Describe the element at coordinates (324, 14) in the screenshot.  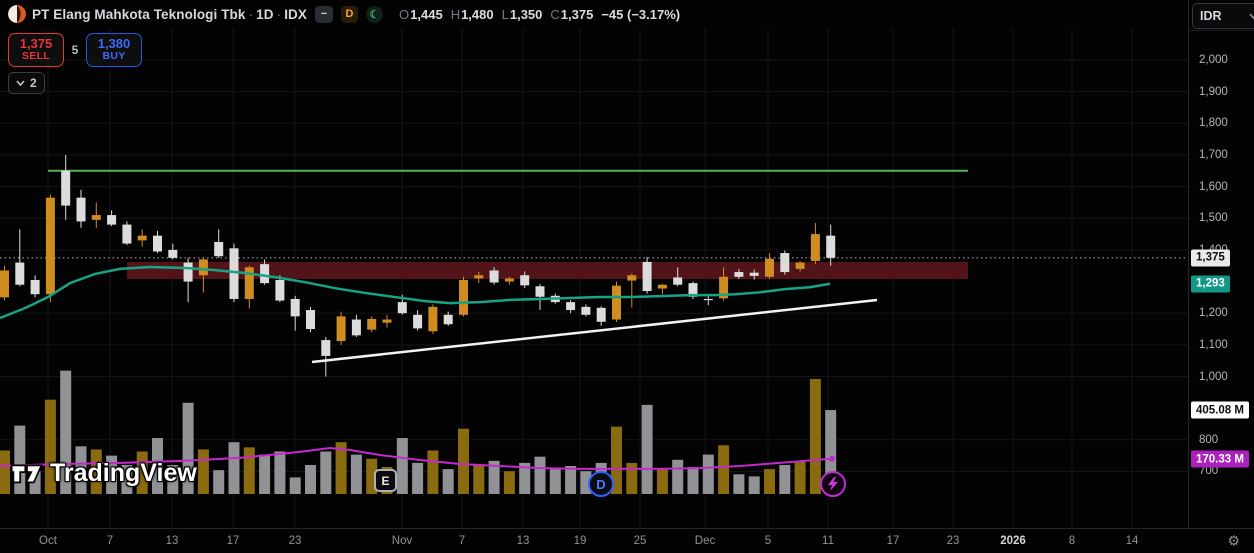
I see `minus-icon: −` at that location.